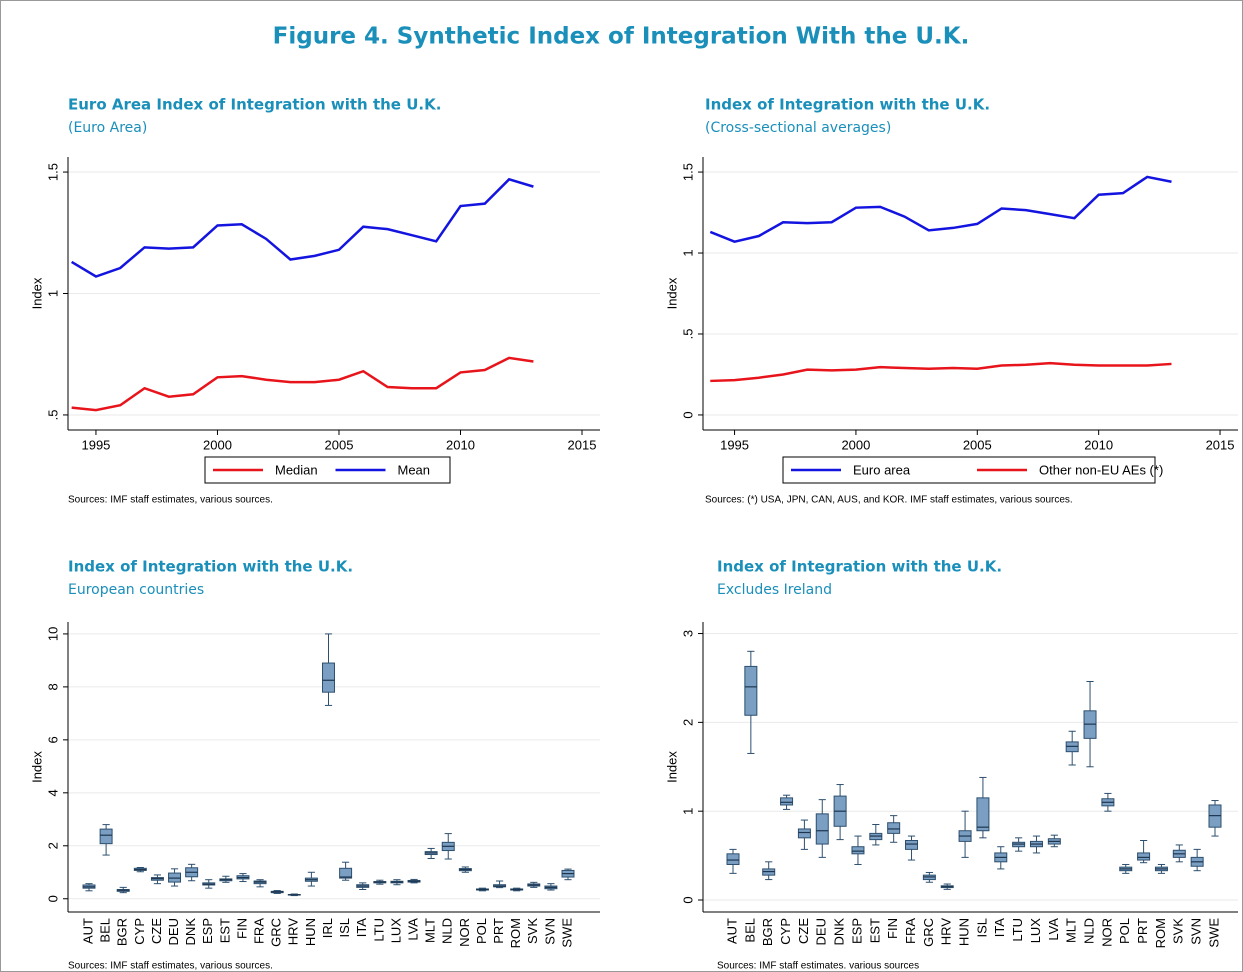  What do you see at coordinates (344, 928) in the screenshot?
I see `x-tick-label: ISL` at bounding box center [344, 928].